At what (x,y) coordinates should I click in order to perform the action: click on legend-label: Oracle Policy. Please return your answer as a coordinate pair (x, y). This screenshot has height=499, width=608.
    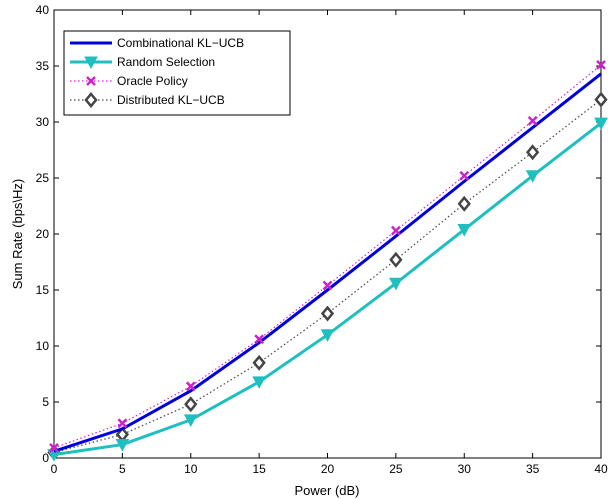
    Looking at the image, I should click on (152, 81).